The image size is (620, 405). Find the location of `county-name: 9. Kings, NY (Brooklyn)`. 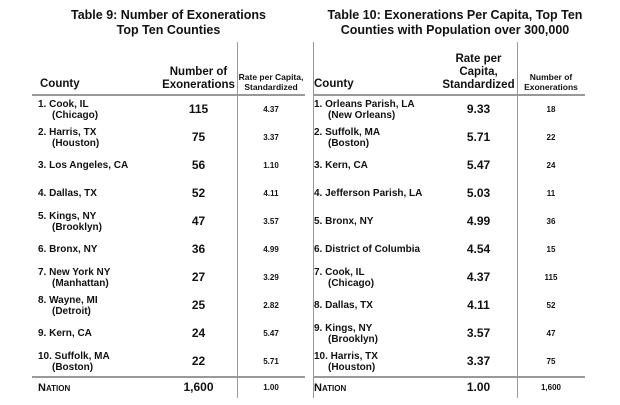

county-name: 9. Kings, NY (Brooklyn) is located at coordinates (376, 334).